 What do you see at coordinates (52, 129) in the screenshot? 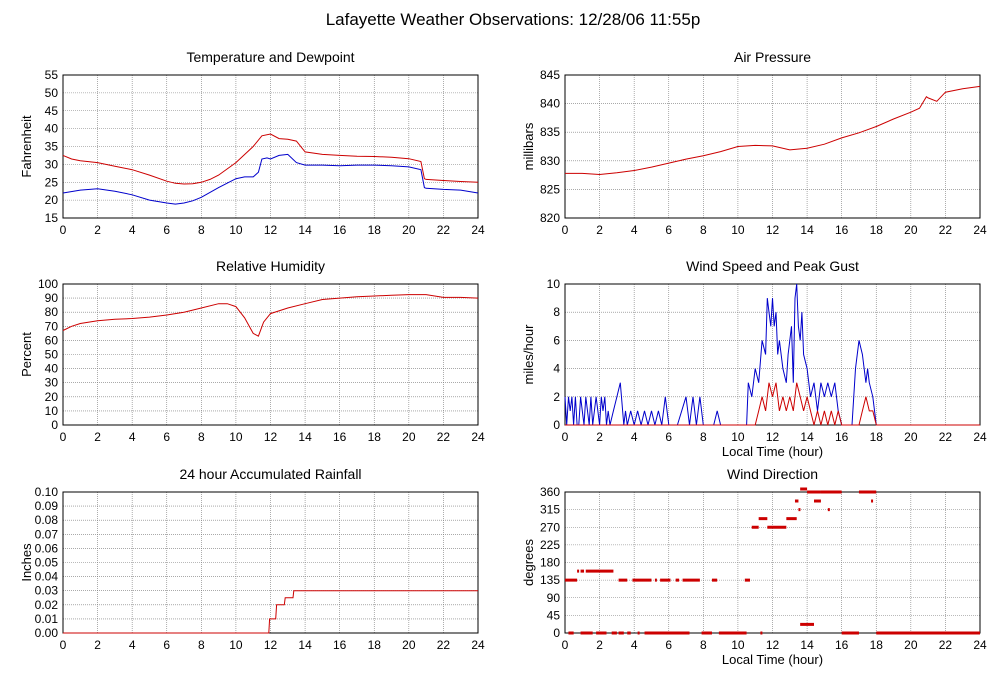
I see `temp-ytick-label: 40` at bounding box center [52, 129].